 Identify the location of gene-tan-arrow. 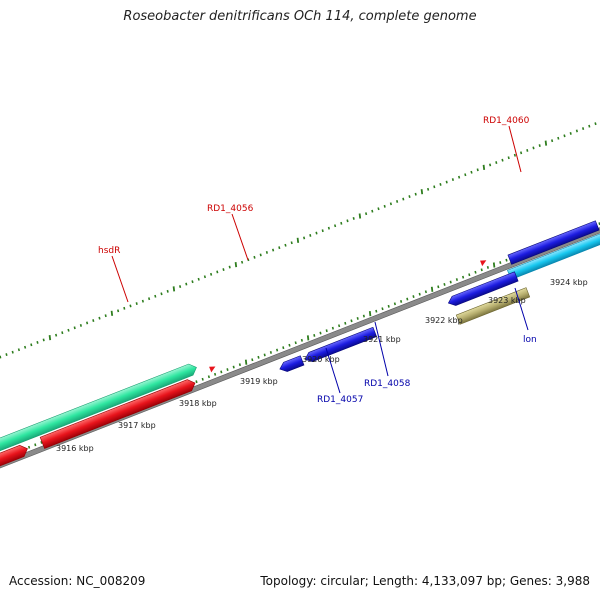
(493, 306).